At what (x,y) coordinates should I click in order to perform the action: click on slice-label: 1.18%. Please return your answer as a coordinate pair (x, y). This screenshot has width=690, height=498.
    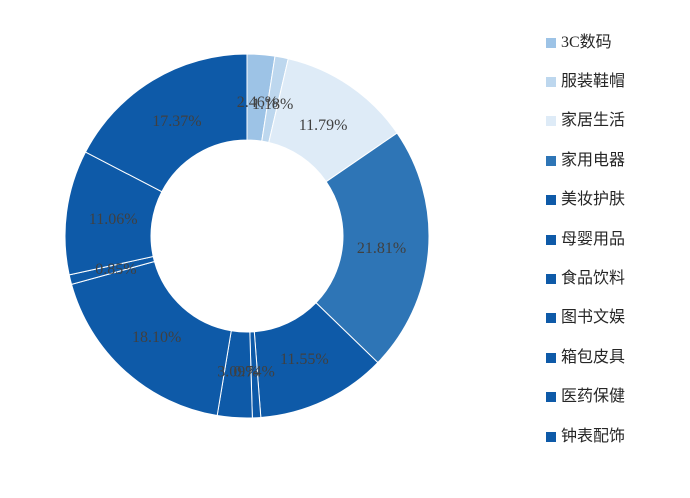
    Looking at the image, I should click on (272, 104).